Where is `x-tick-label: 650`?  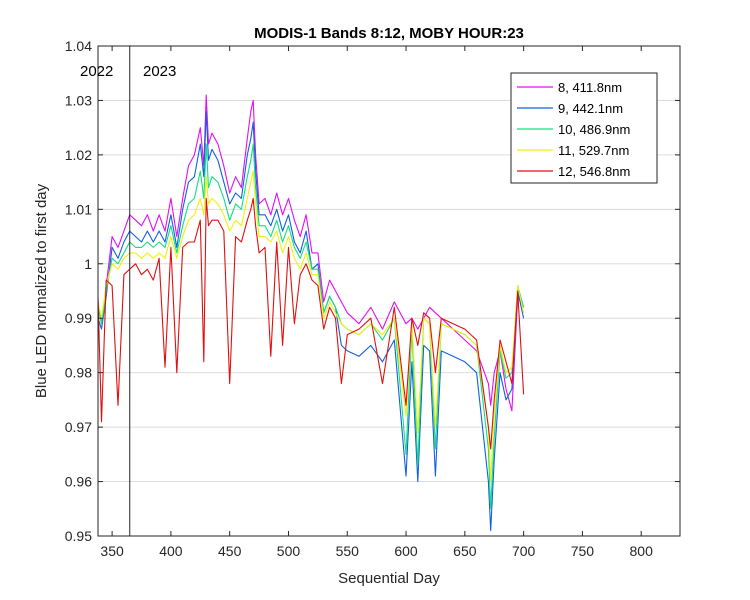 x-tick-label: 650 is located at coordinates (465, 551).